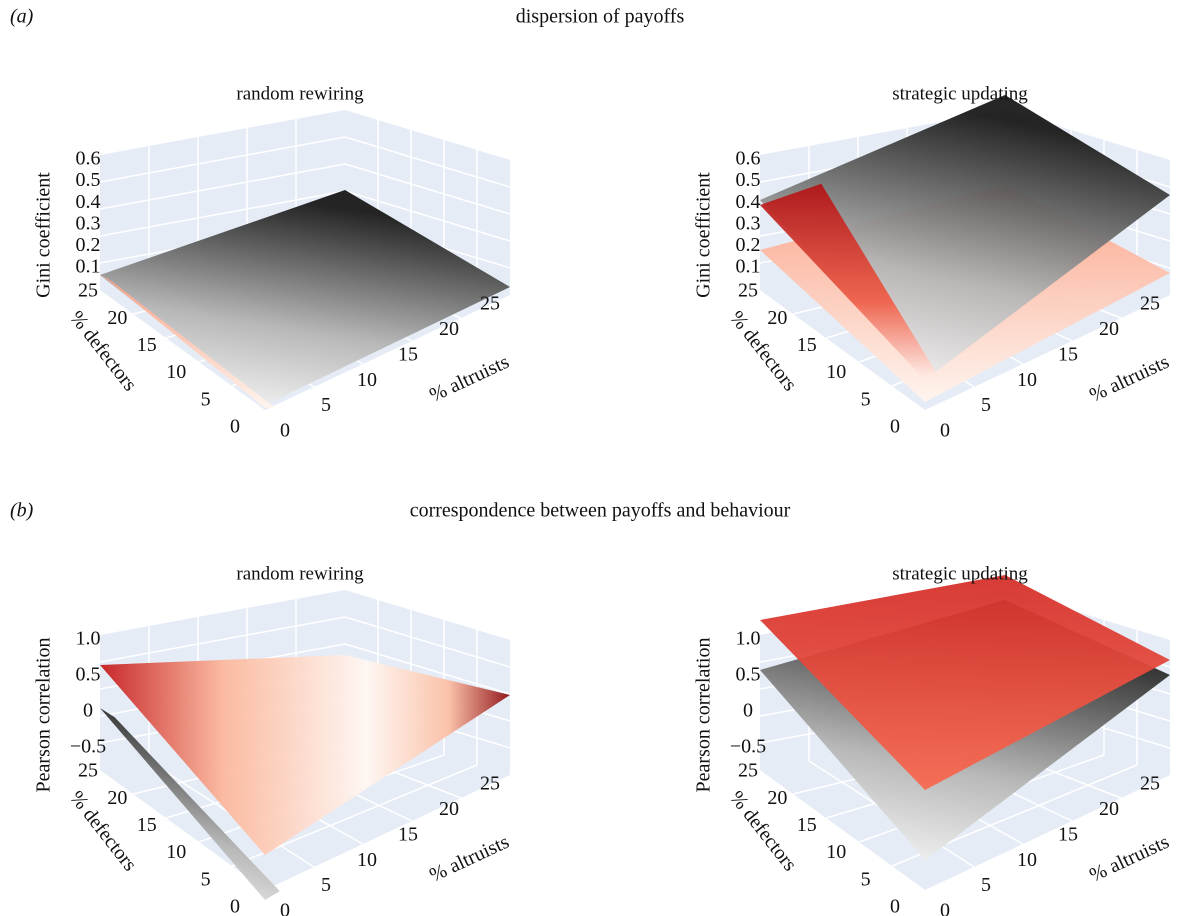 This screenshot has height=916, width=1198. What do you see at coordinates (22, 17) in the screenshot?
I see `panel-label: (a)` at bounding box center [22, 17].